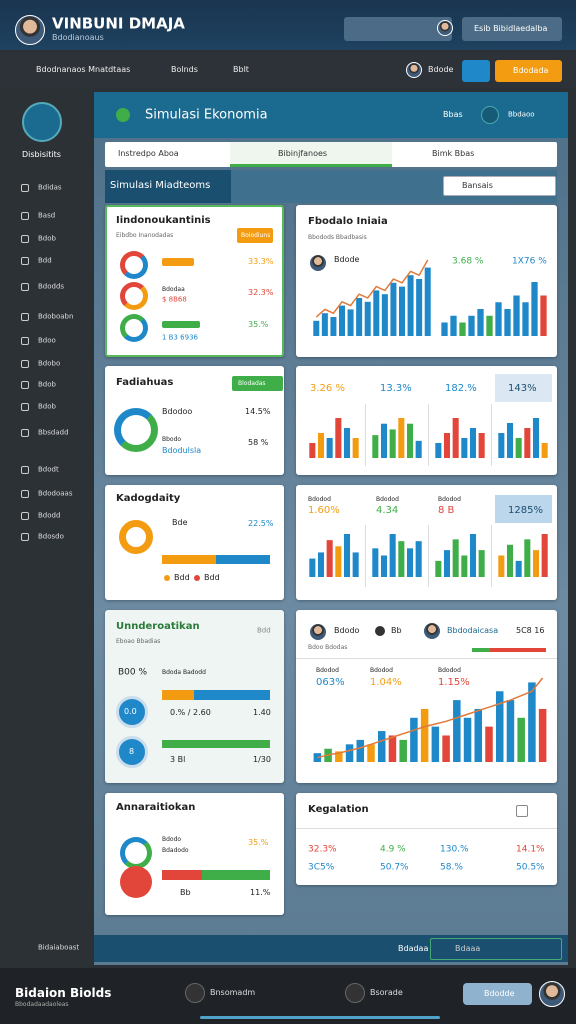  I want to click on toolbar-item: Bblt, so click(241, 69).